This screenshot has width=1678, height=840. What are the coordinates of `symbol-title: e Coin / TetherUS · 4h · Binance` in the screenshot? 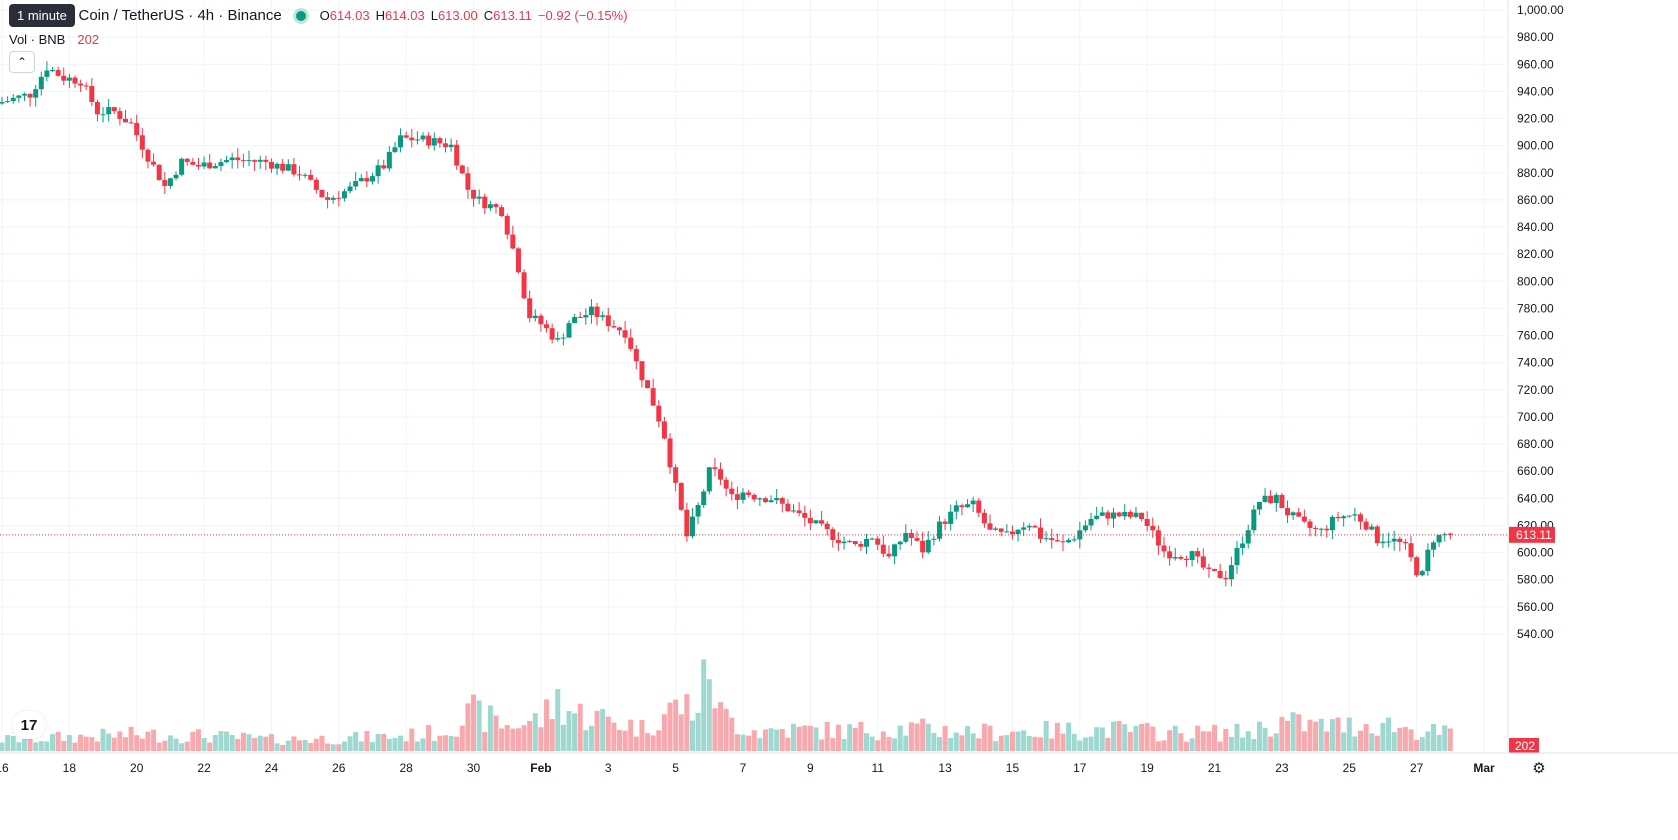 It's located at (174, 15).